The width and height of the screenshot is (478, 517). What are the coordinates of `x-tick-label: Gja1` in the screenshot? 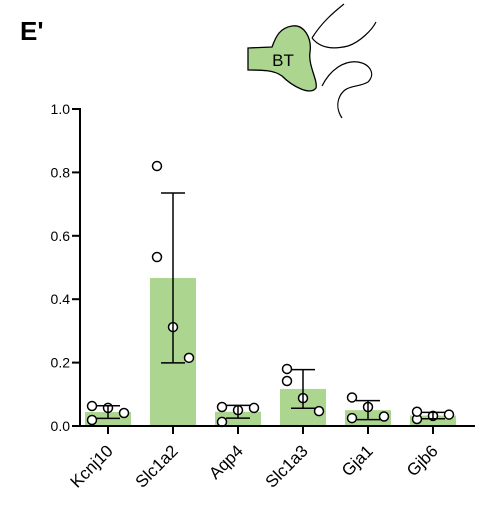 It's located at (357, 460).